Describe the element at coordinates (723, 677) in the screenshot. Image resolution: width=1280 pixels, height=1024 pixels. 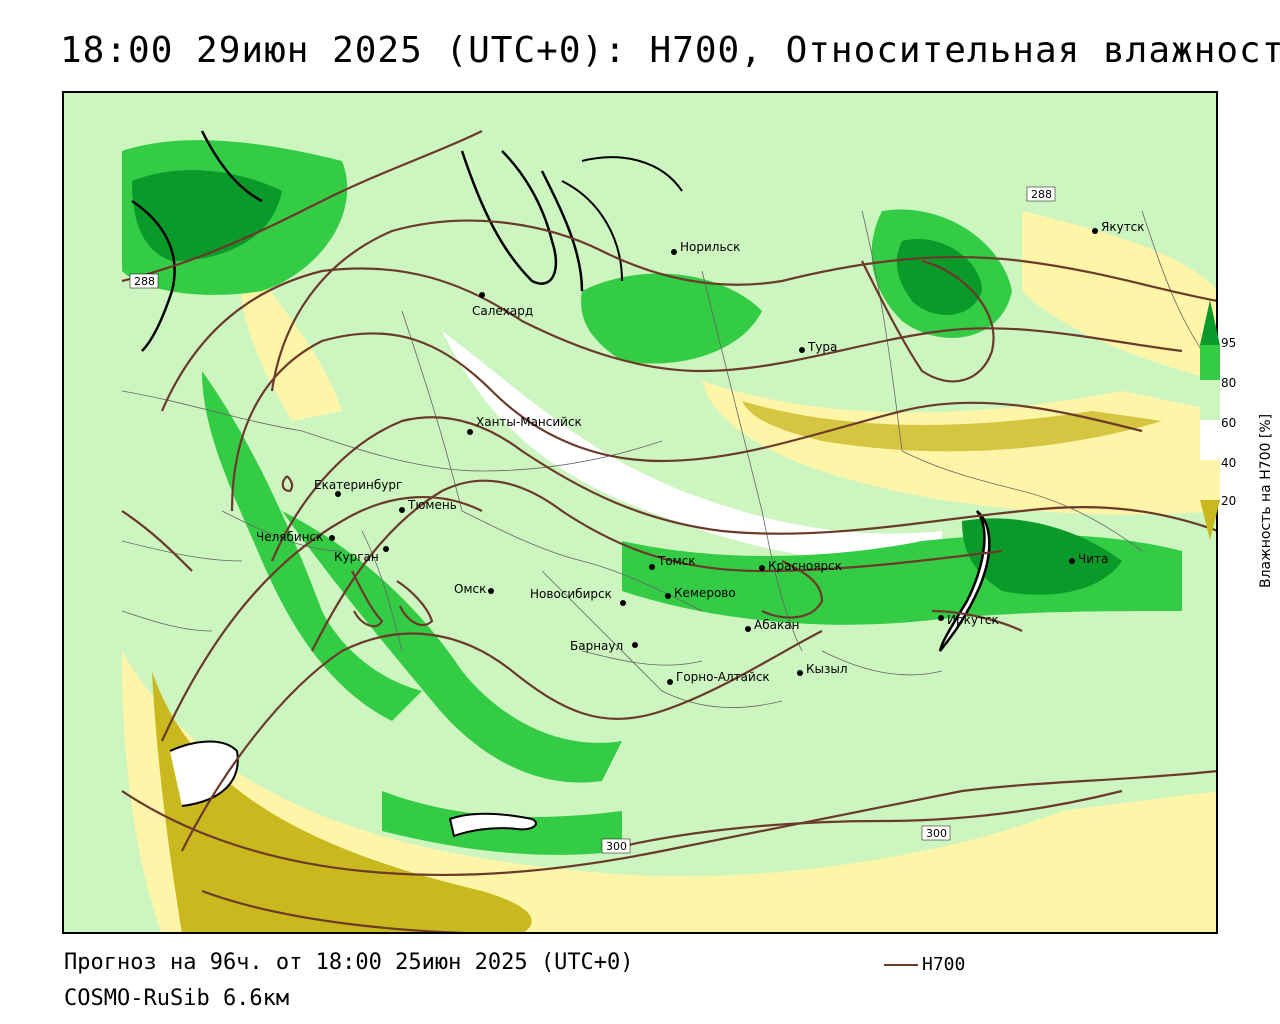
I see `city-label: Горно-Алтайск` at that location.